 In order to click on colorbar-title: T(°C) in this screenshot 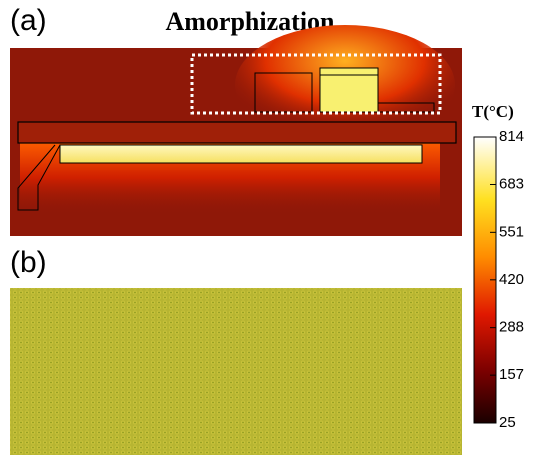, I will do `click(493, 111)`.